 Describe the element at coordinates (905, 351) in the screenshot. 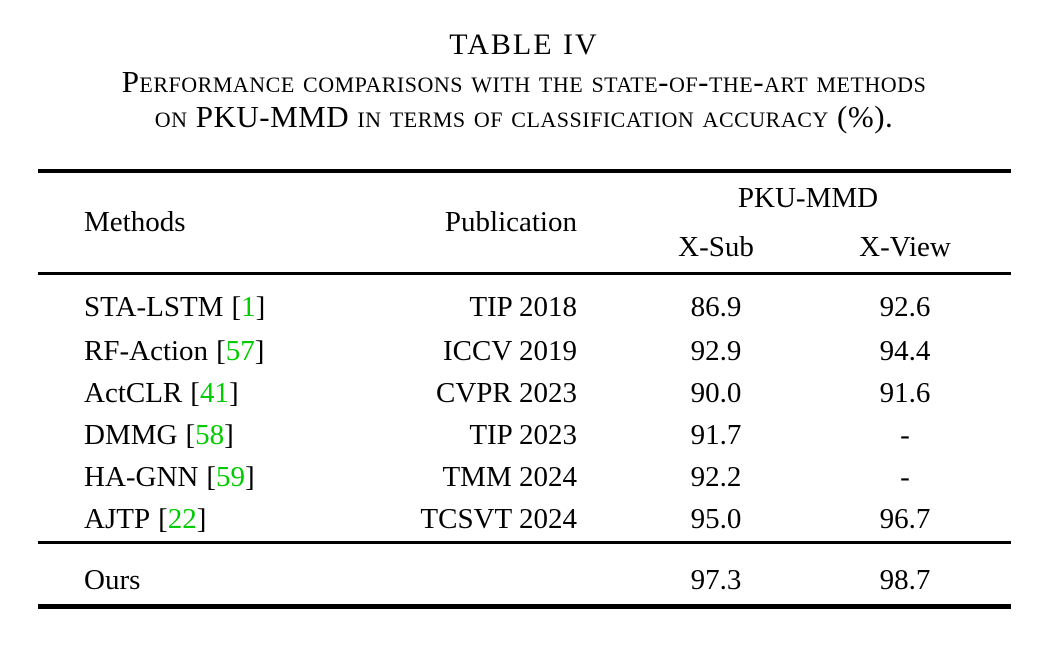

I see `xview-cell: 94.4` at that location.